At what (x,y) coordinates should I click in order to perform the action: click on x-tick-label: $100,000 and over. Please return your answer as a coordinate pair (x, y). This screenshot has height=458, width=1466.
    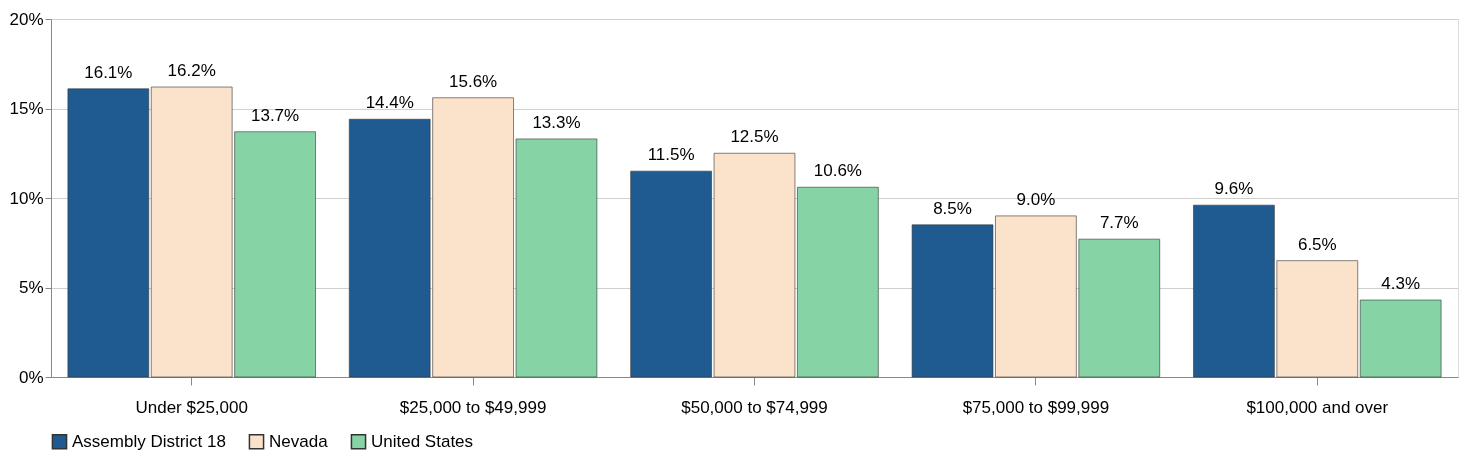
    Looking at the image, I should click on (1317, 407).